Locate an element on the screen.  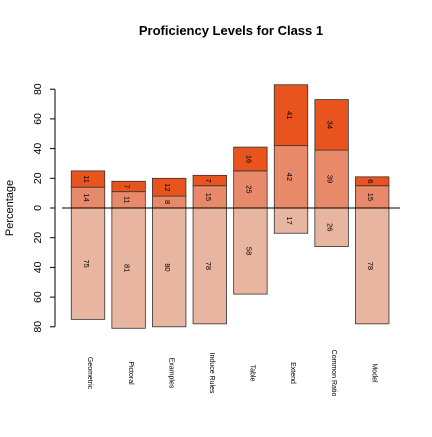
bar-group: 81 11 7 is located at coordinates (128, 254).